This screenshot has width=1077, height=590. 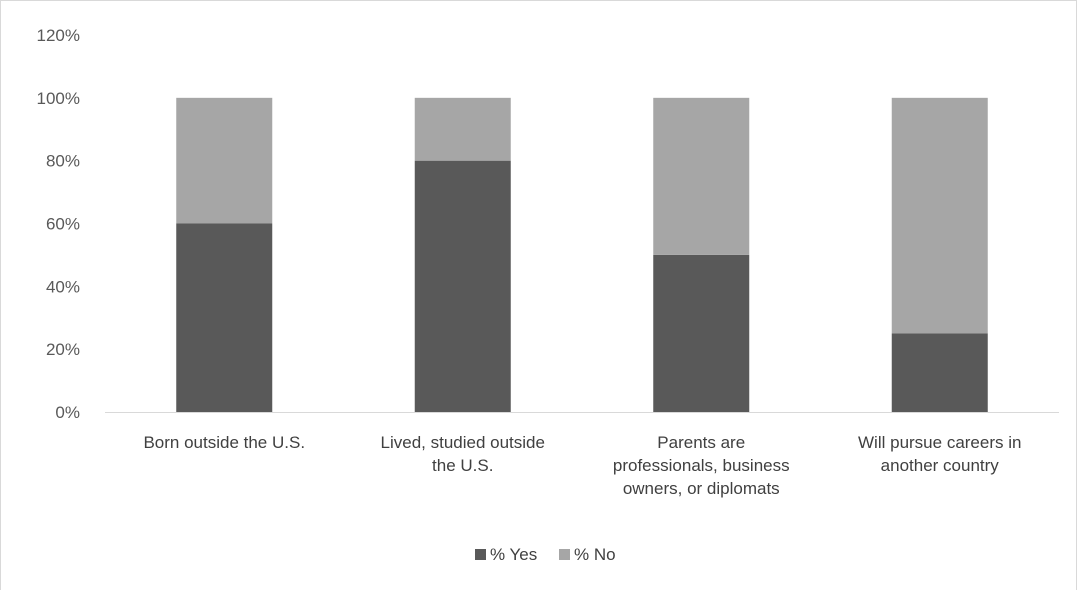 I want to click on y-axis: 0% 20% 40% 60% 80% 100% 120%, so click(x=58, y=224).